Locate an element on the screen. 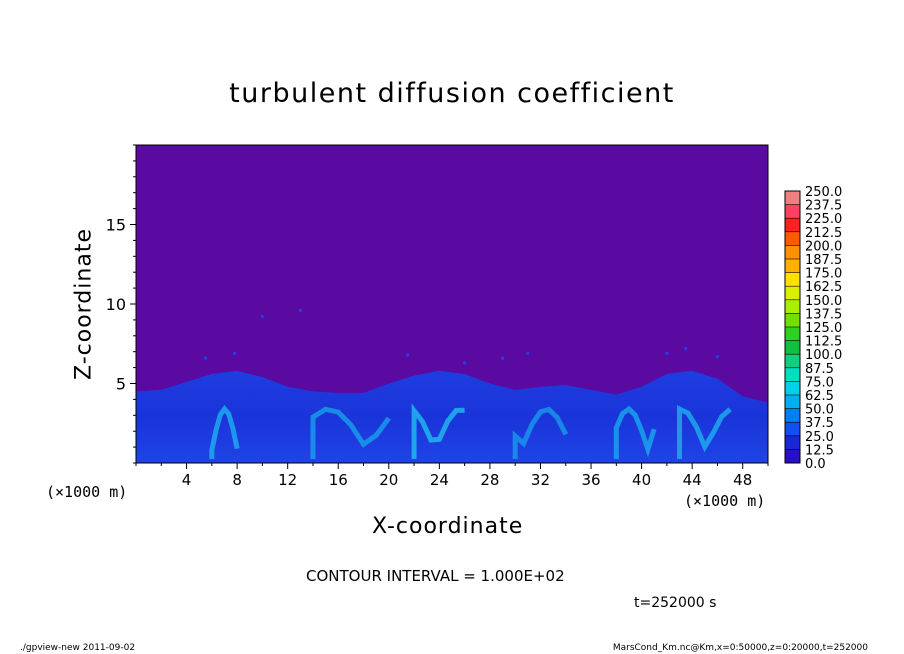  colorbar-label: 162.5 is located at coordinates (823, 287).